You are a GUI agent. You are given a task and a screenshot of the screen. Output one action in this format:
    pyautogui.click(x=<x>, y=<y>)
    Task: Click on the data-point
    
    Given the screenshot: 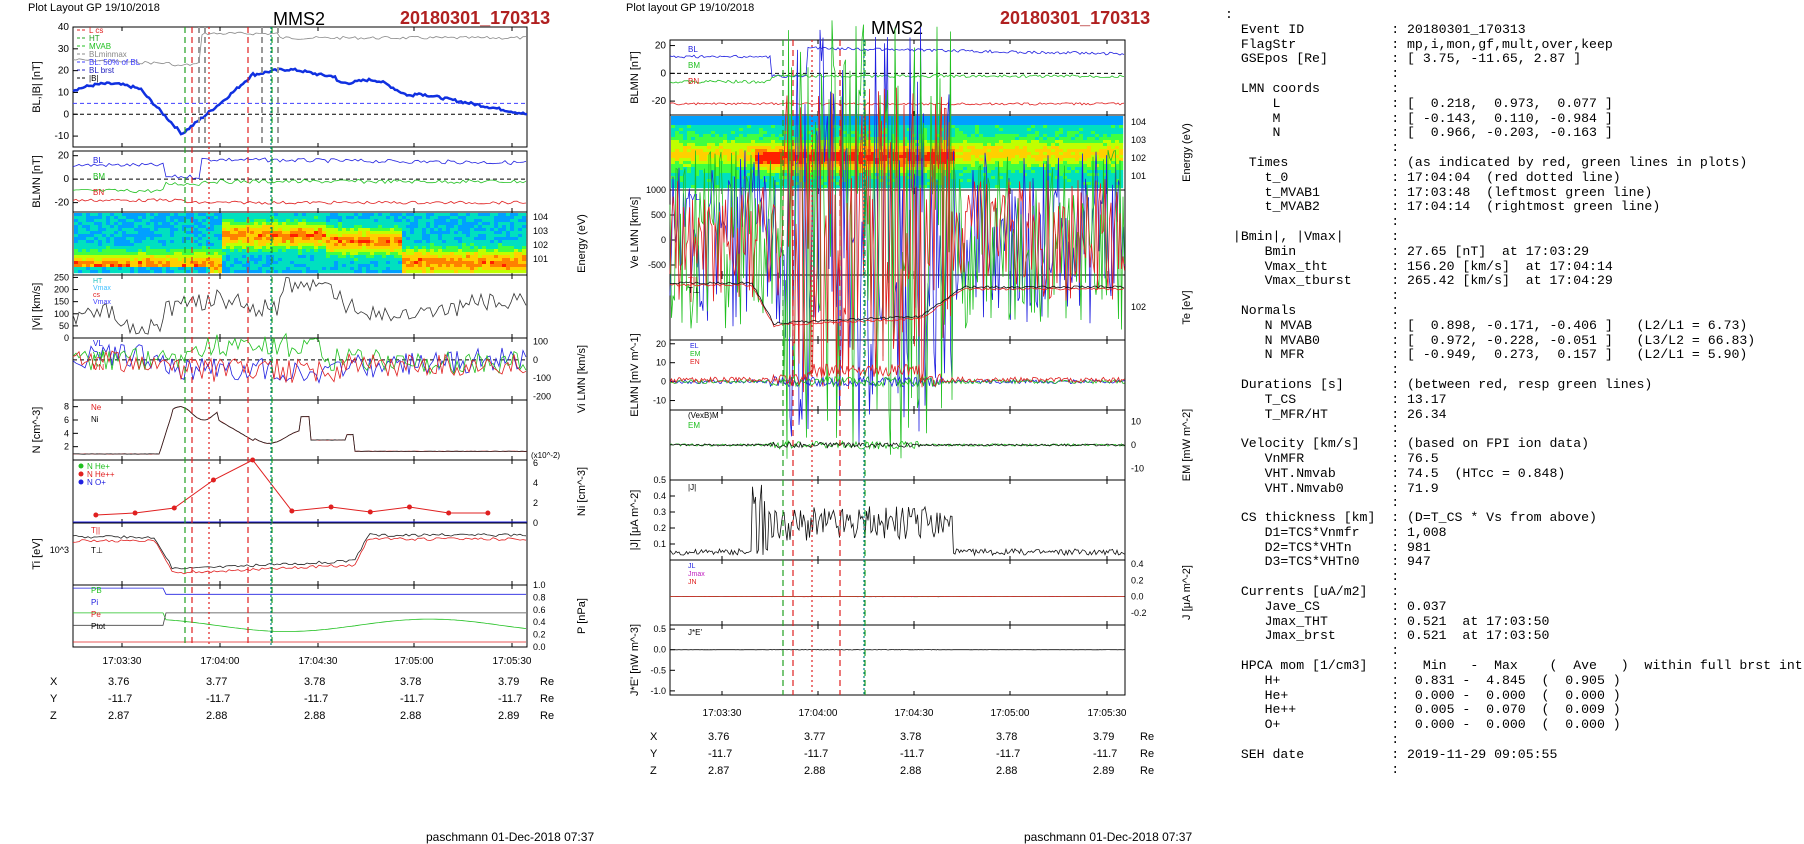 What is the action you would take?
    pyautogui.click(x=448, y=513)
    